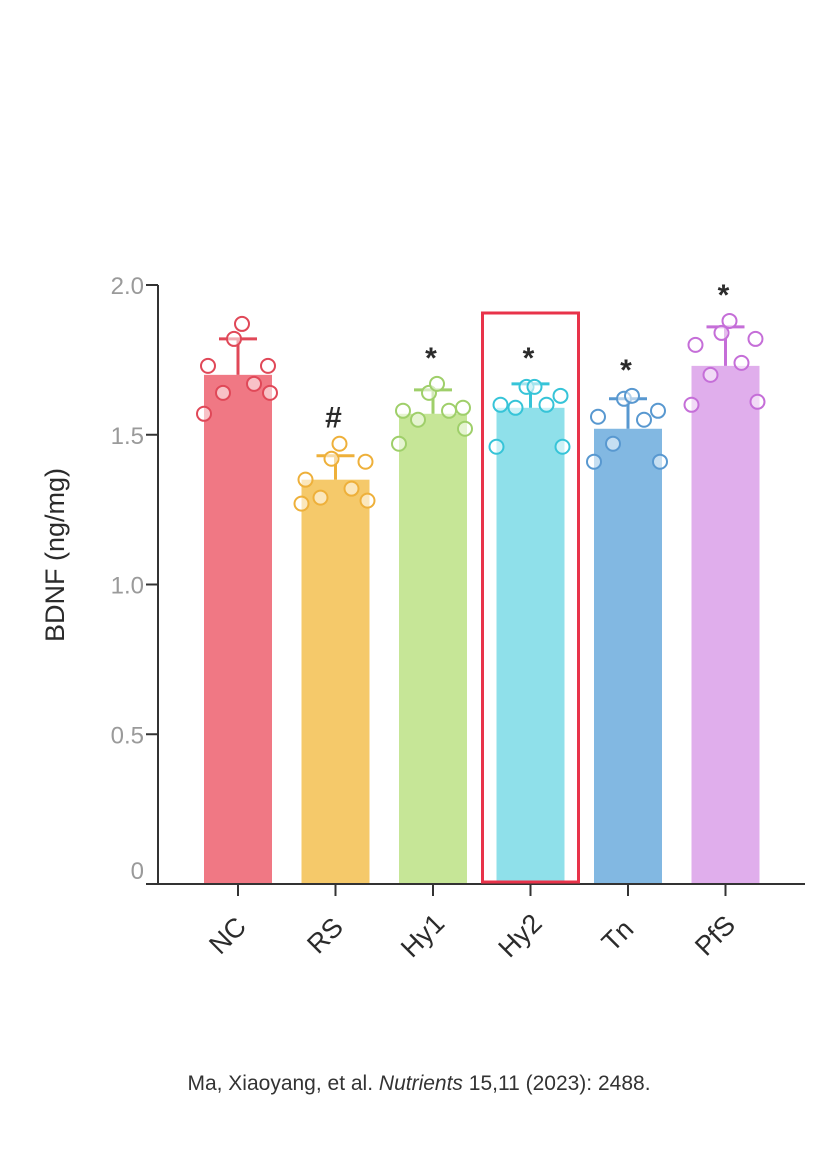  Describe the element at coordinates (617, 935) in the screenshot. I see `category-label-tn: Tn` at that location.